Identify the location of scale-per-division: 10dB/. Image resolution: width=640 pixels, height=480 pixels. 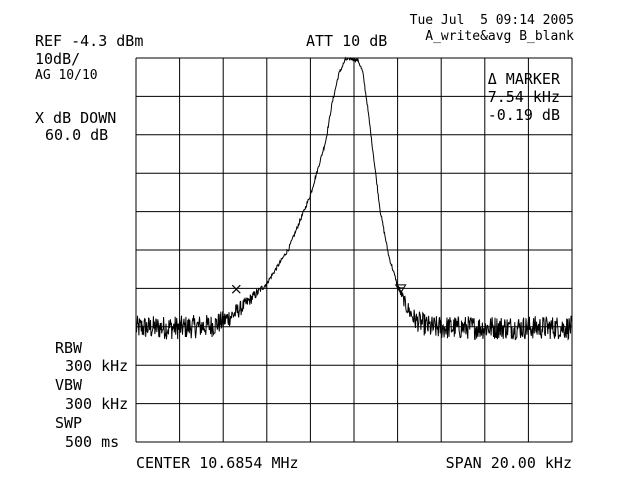
(58, 59).